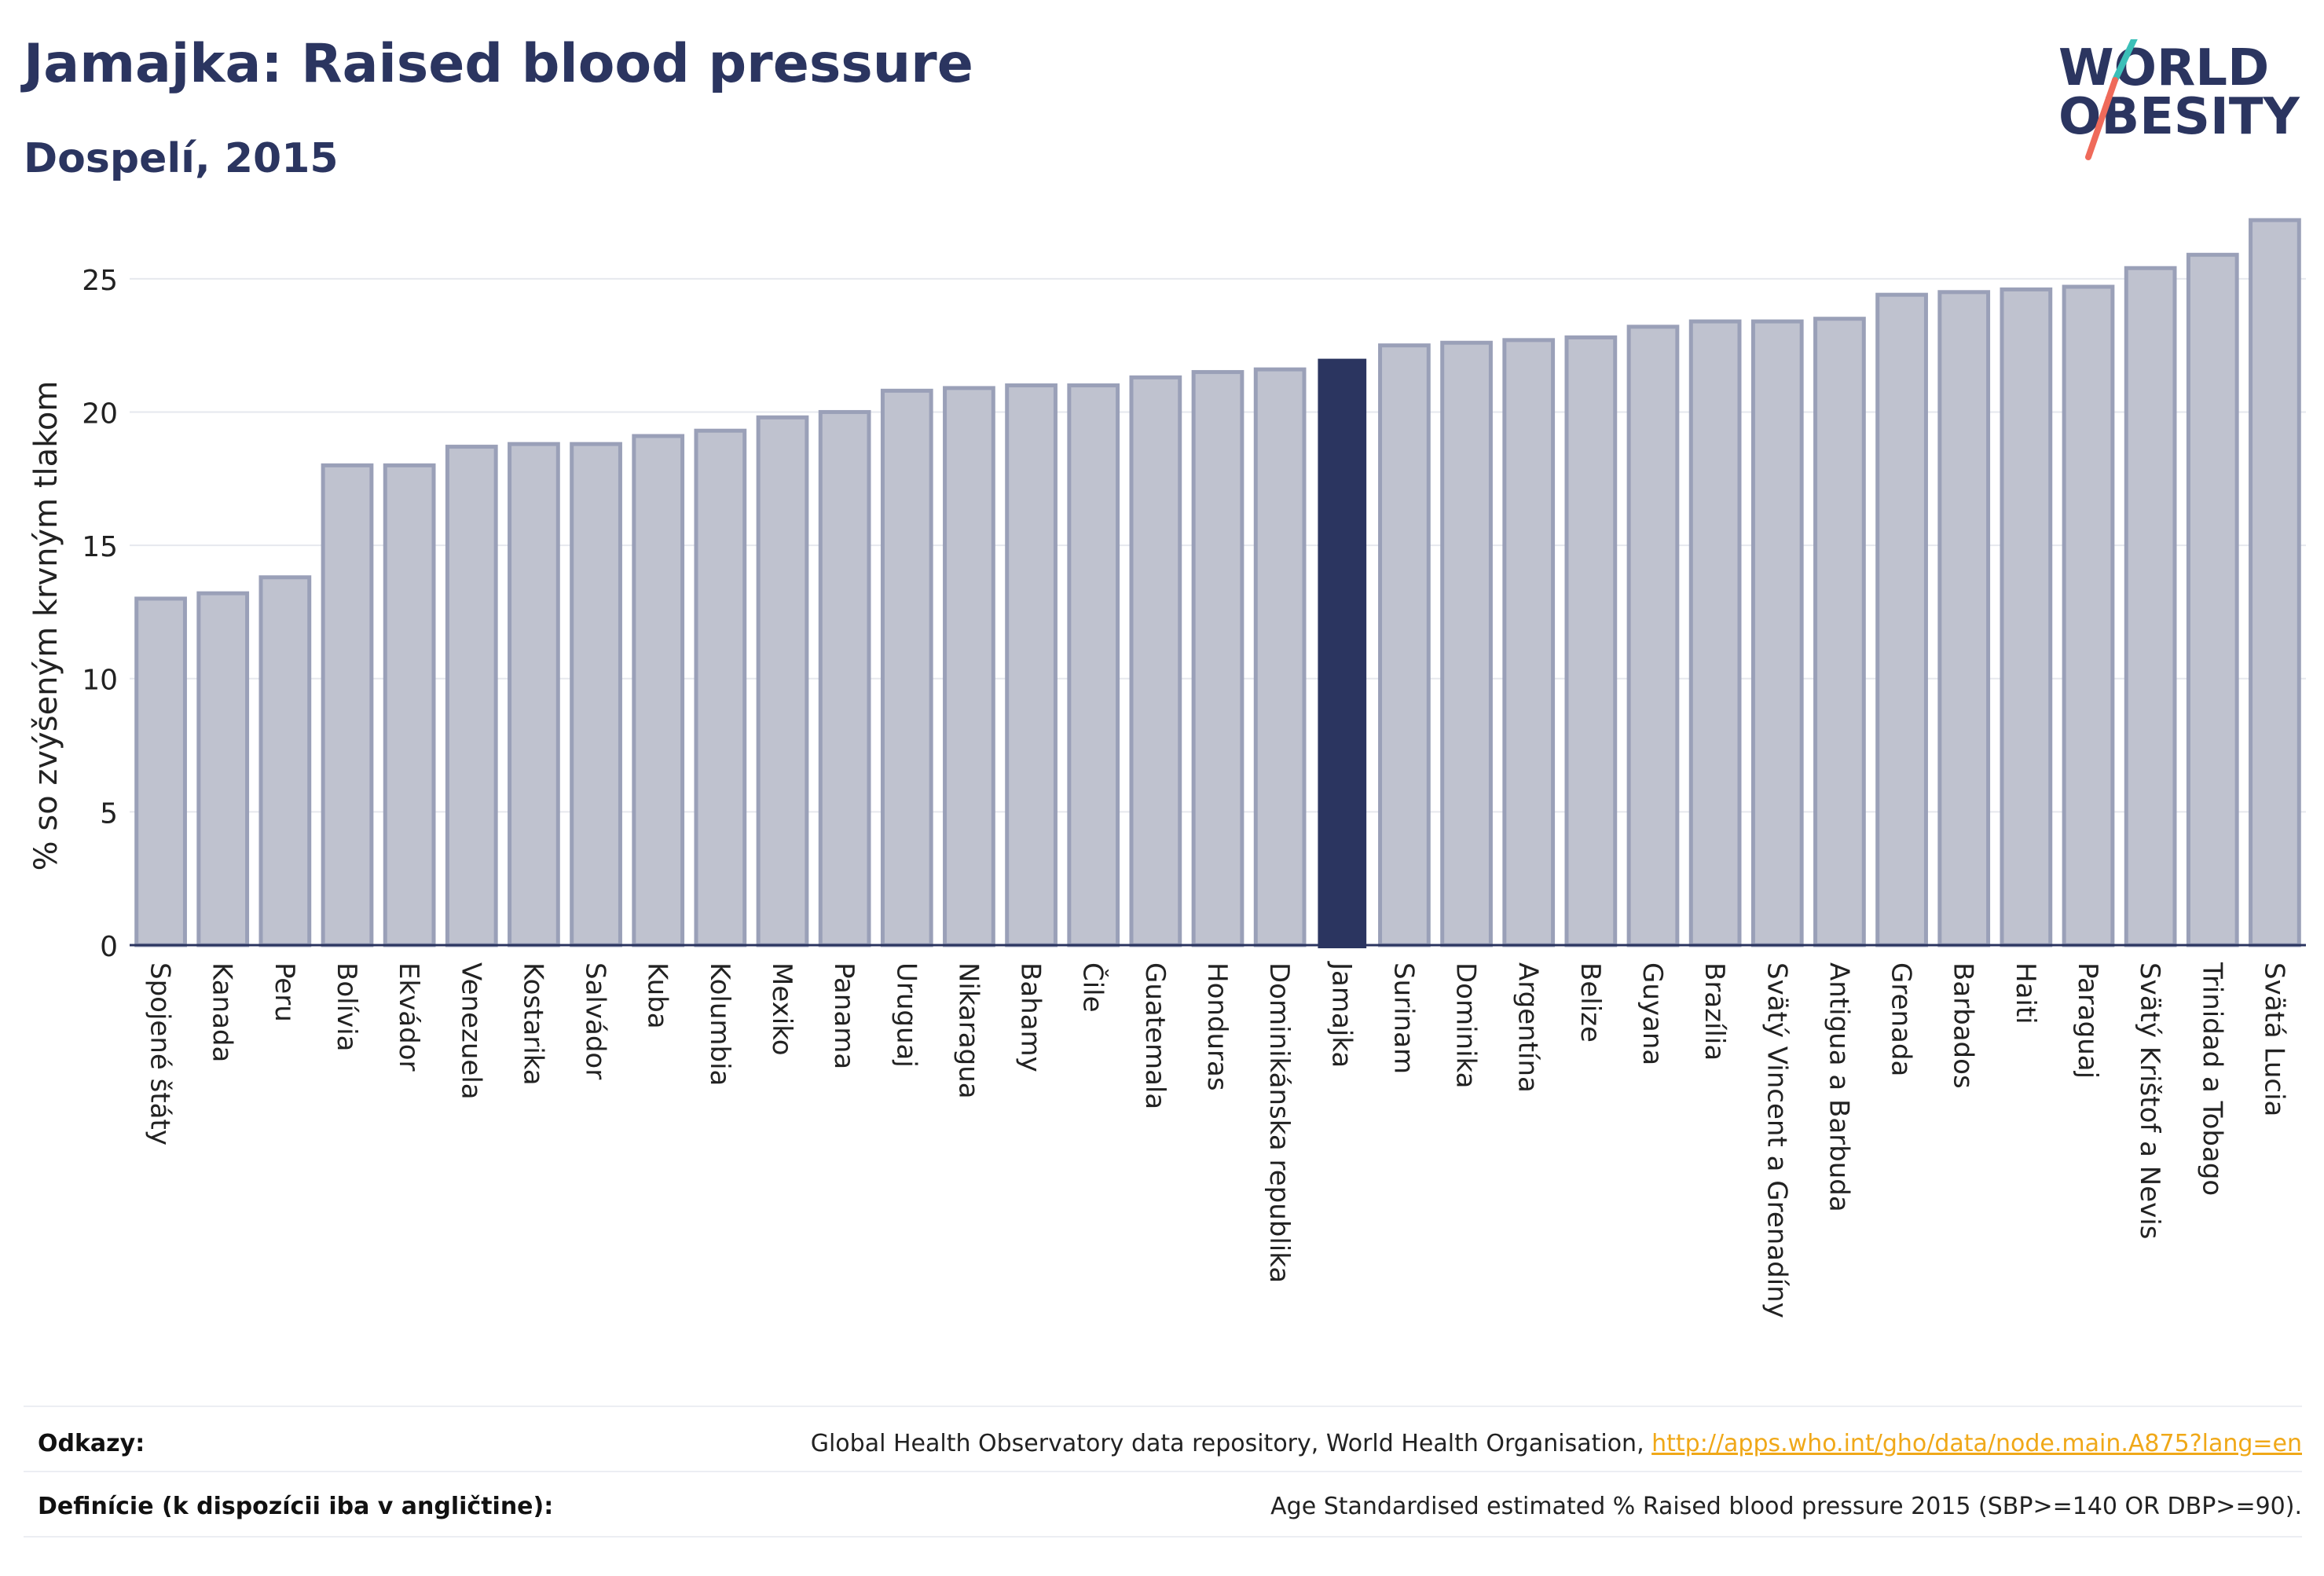  Describe the element at coordinates (470, 1031) in the screenshot. I see `x-tick-label: Venezuela` at that location.